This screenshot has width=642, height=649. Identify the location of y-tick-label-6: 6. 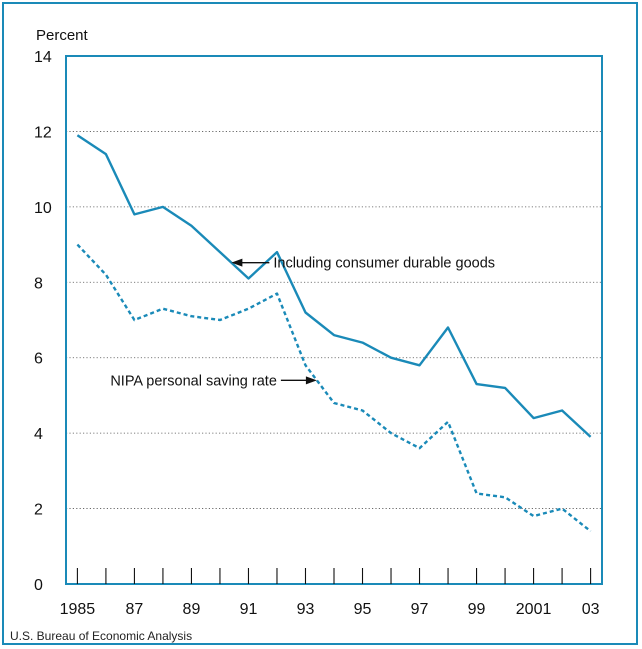
(38, 359).